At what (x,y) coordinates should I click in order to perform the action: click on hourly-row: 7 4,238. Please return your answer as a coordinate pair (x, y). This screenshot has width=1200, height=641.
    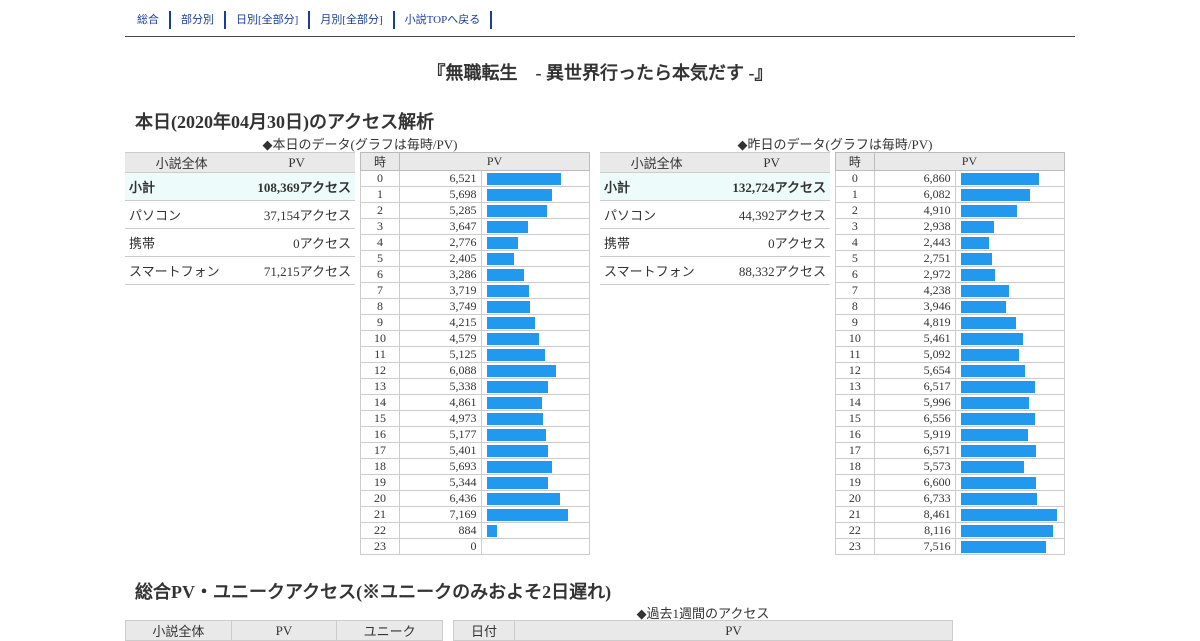
    Looking at the image, I should click on (950, 290).